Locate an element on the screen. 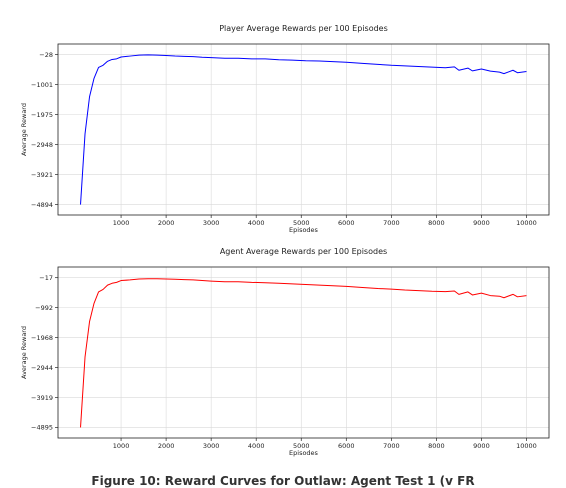  player-x-tick-label: 3000 is located at coordinates (211, 223).